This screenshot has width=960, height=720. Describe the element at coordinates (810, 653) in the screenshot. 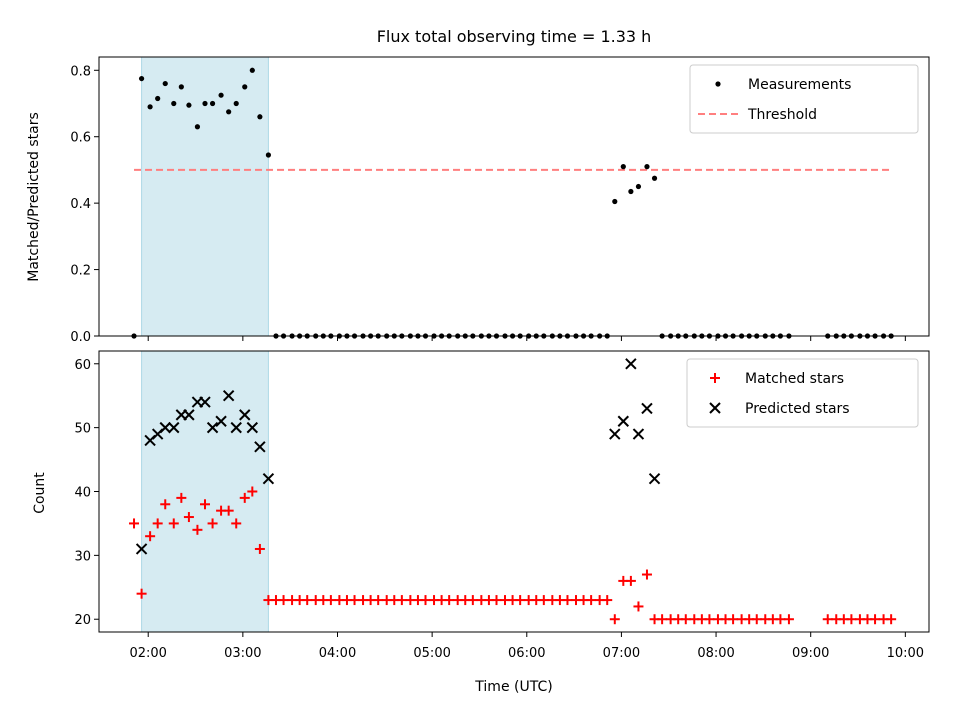

I see `x-tick-label: 09:00` at that location.